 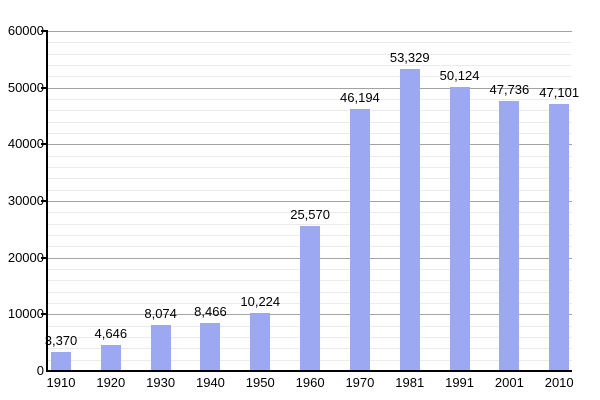 I want to click on x-tick-label: 2001, so click(x=509, y=382).